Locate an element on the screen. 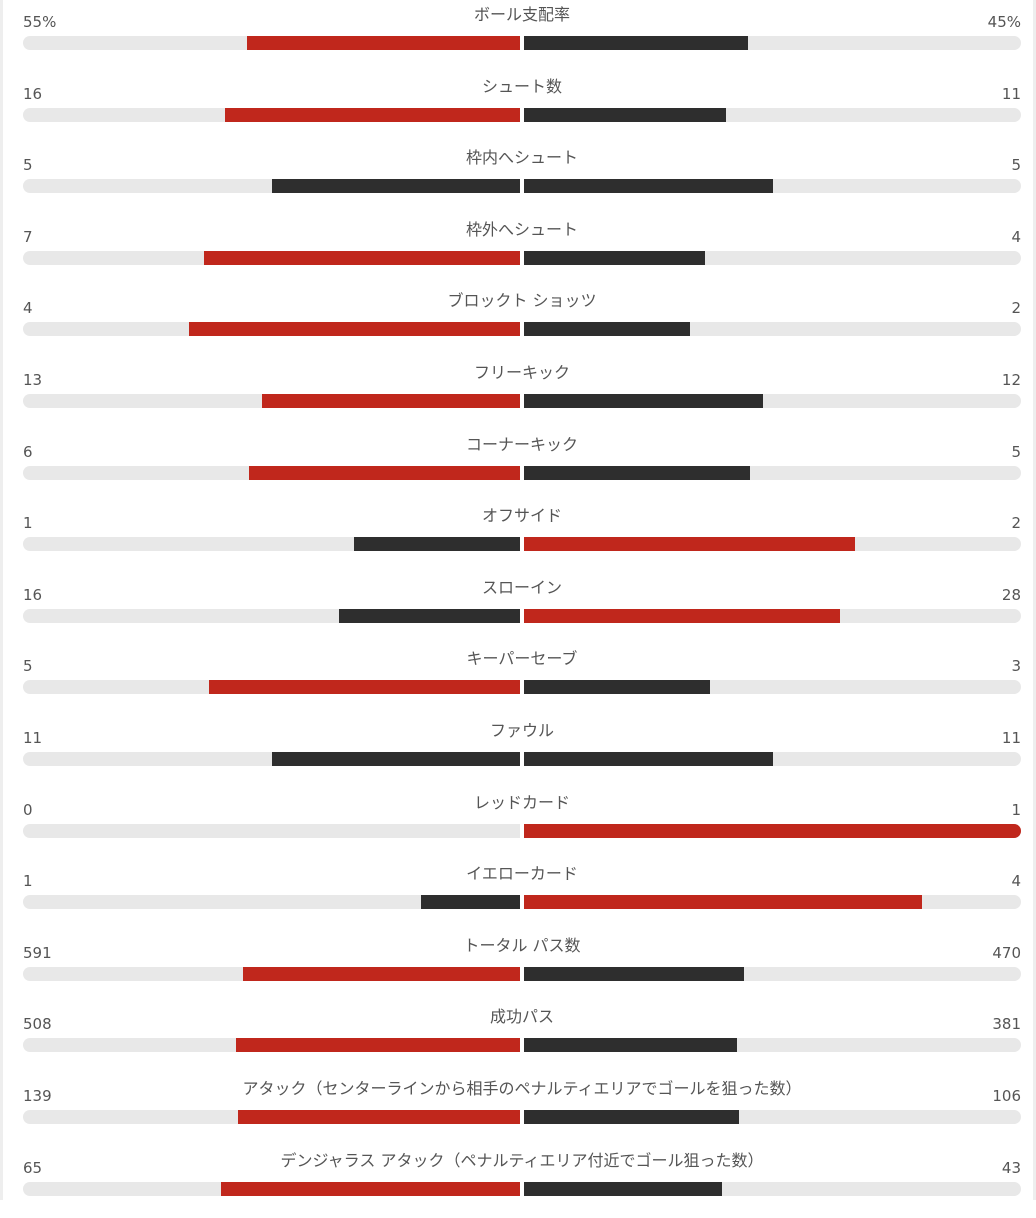 This screenshot has height=1218, width=1036. home-value: 11 is located at coordinates (33, 738).